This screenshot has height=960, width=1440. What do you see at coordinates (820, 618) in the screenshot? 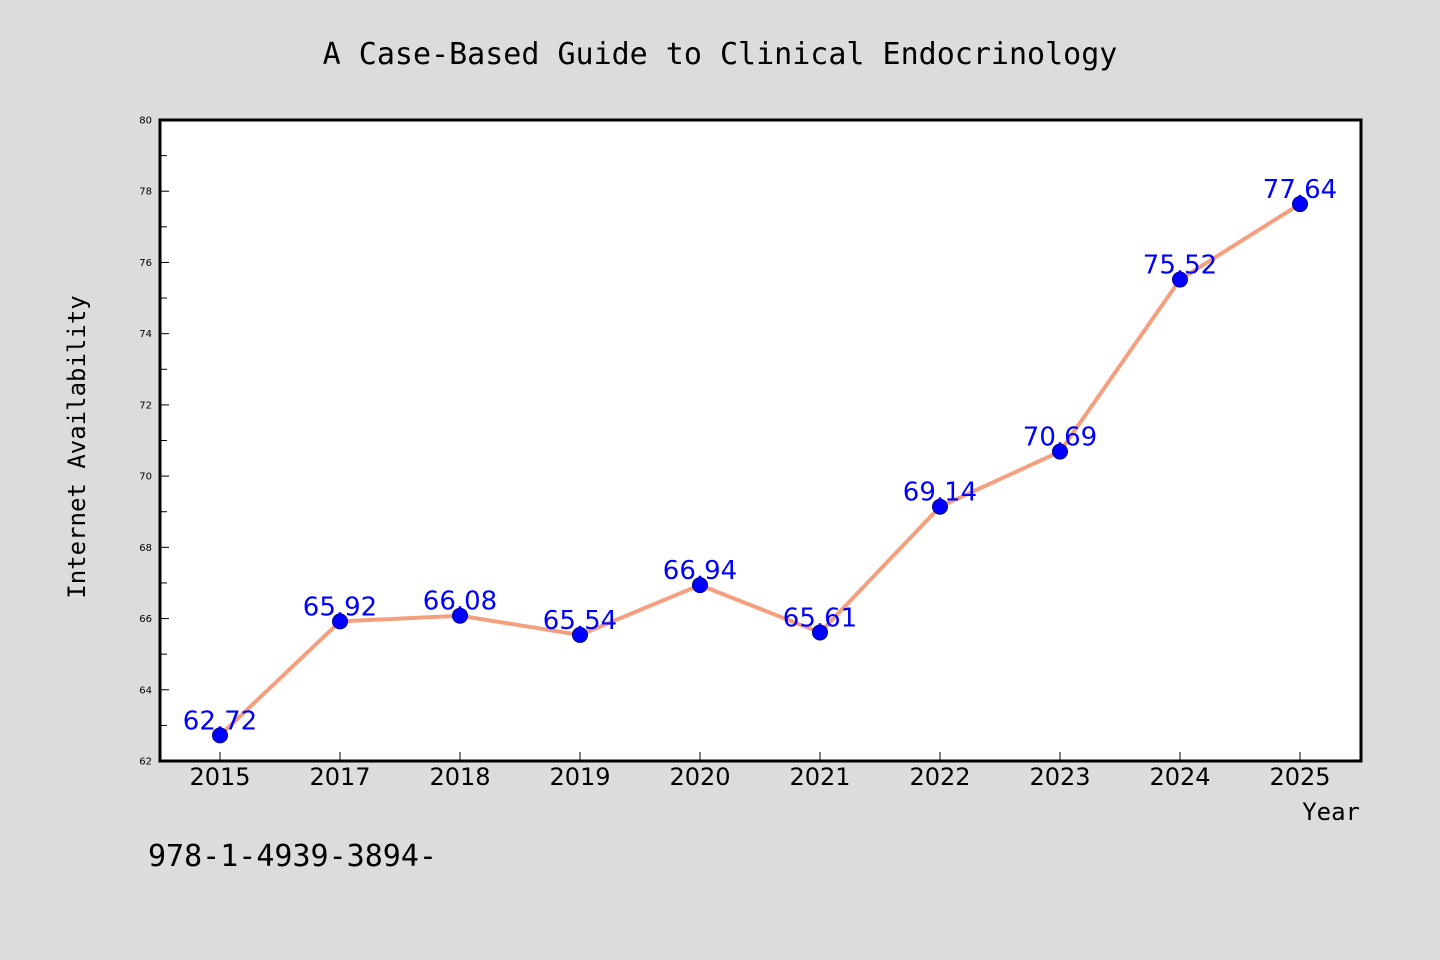
I see `data-label: 65.61` at bounding box center [820, 618].